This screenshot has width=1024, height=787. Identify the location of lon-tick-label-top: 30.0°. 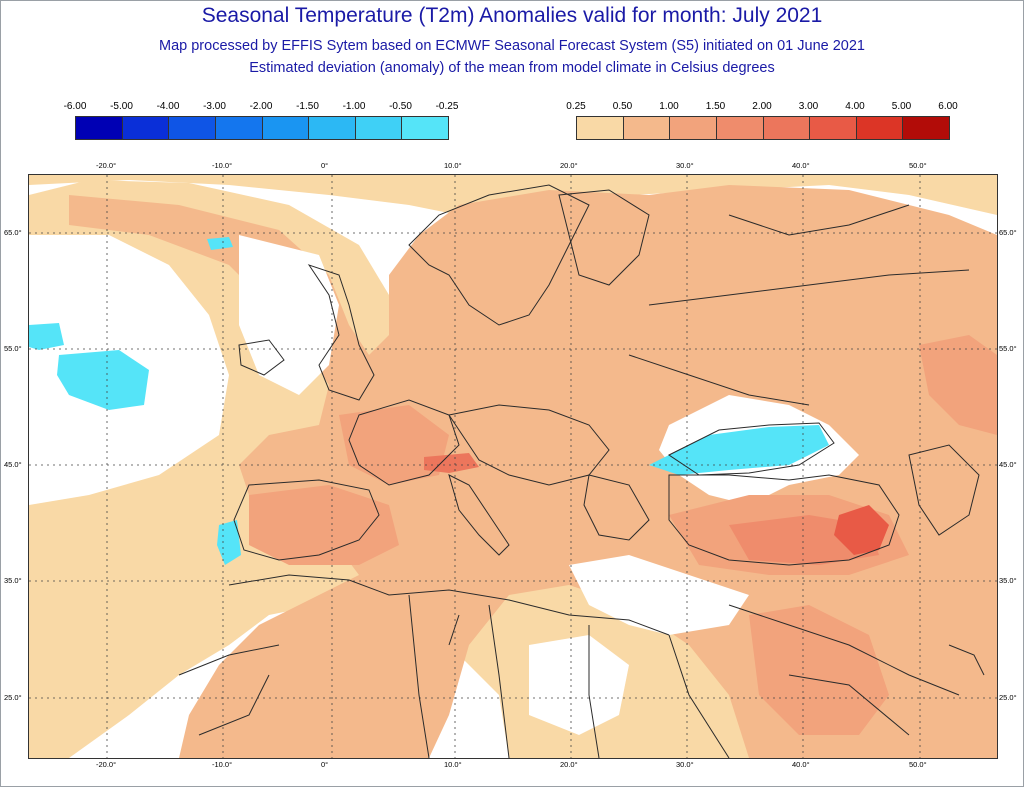
(685, 165).